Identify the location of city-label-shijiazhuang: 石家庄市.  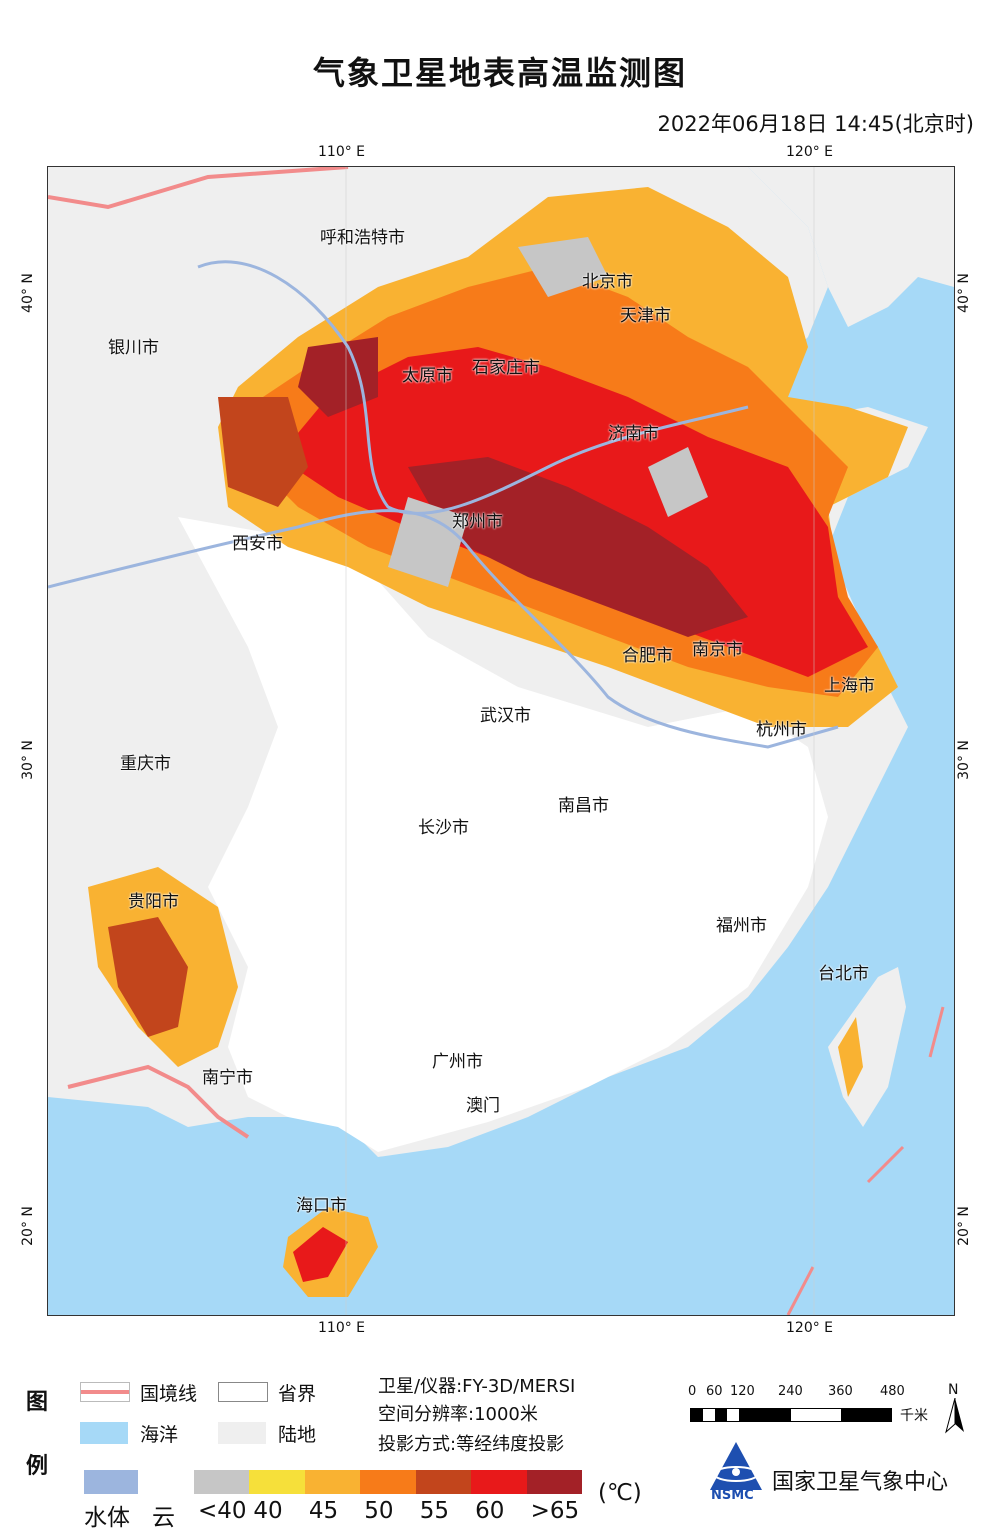
(506, 368).